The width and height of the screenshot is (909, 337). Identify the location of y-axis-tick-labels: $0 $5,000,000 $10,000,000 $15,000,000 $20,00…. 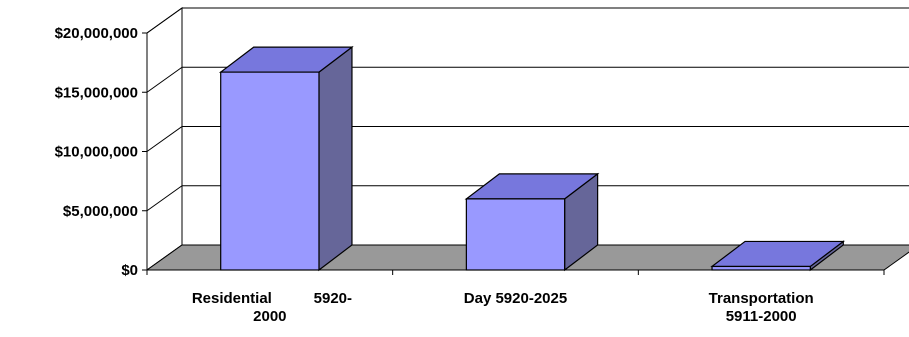
(96, 152).